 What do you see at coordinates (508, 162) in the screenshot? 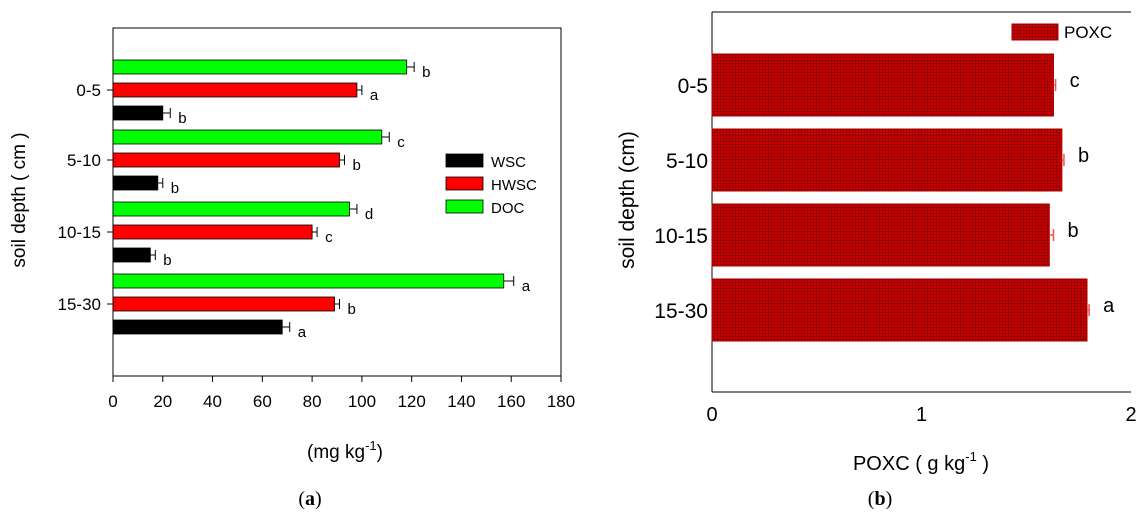
I see `legend-label-wsc: WSC` at bounding box center [508, 162].